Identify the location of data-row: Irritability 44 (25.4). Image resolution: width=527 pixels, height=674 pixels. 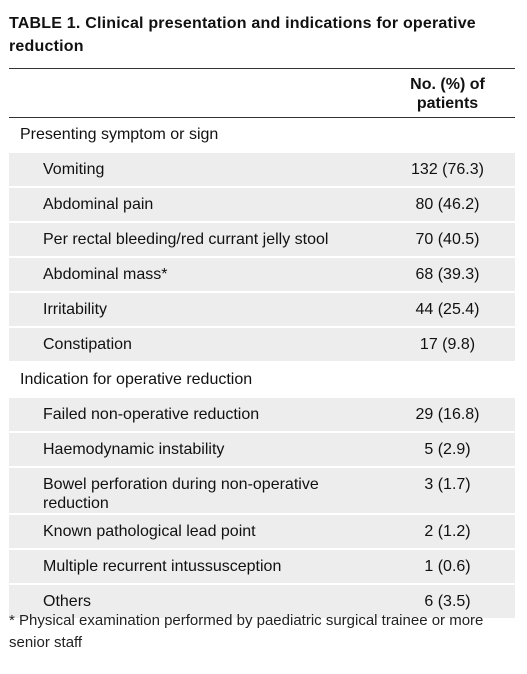
(262, 310).